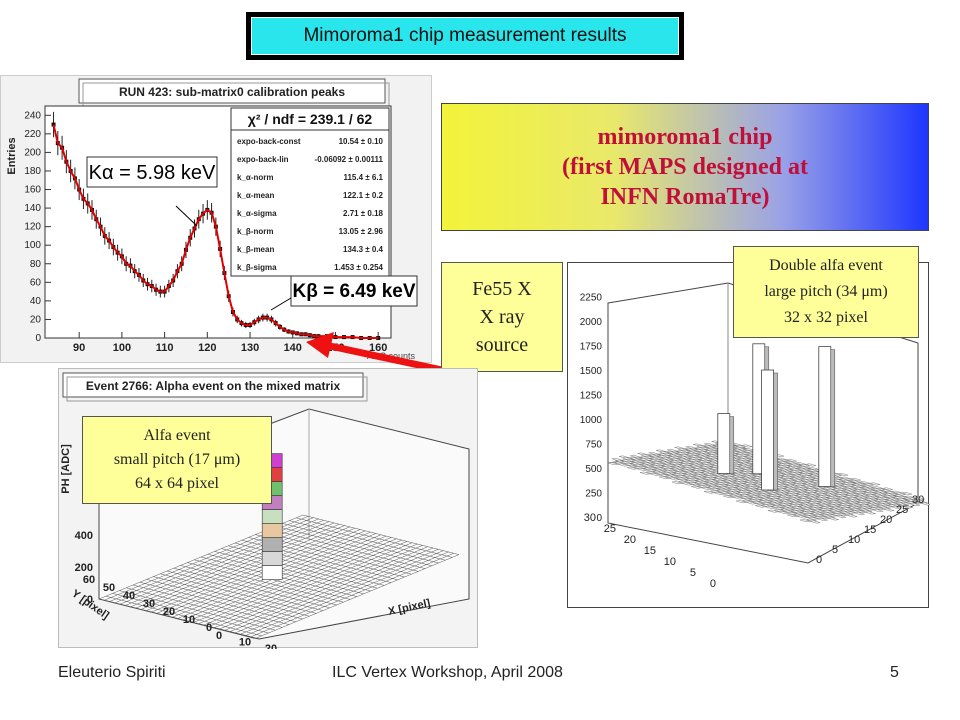 The width and height of the screenshot is (960, 720). Describe the element at coordinates (36, 282) in the screenshot. I see `cal-ytick-label: 60` at that location.